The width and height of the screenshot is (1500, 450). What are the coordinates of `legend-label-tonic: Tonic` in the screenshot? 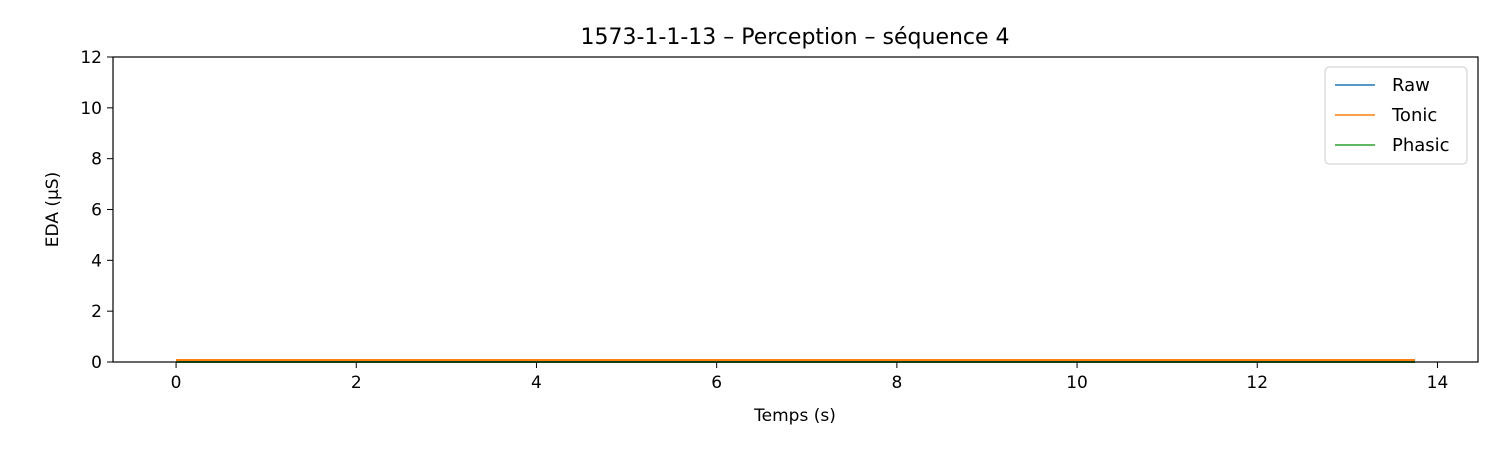 It's located at (1414, 115).